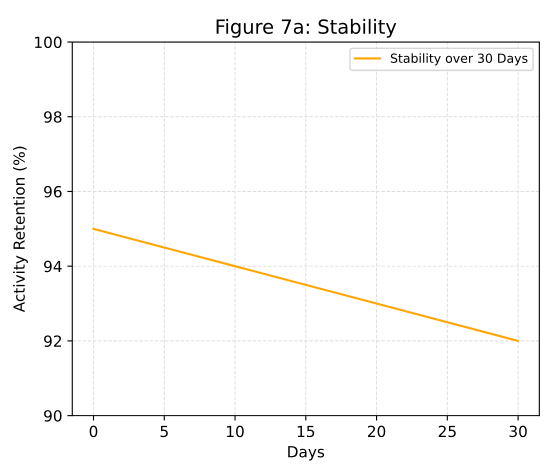  What do you see at coordinates (48, 42) in the screenshot?
I see `y-tick-label: 100` at bounding box center [48, 42].